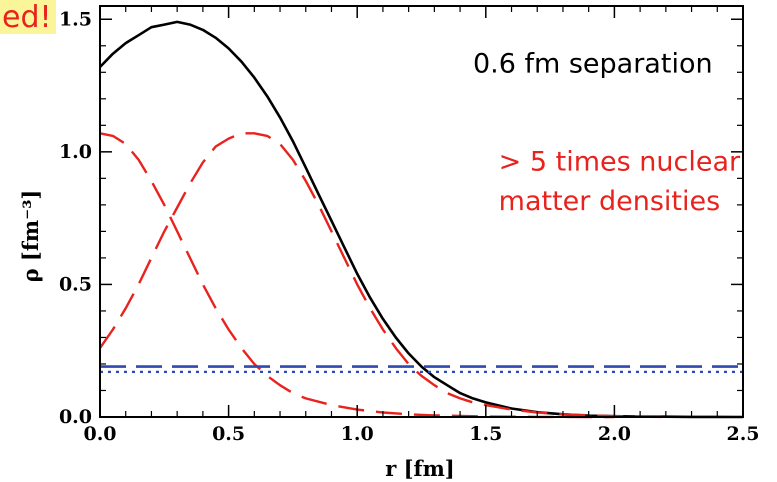 Image resolution: width=777 pixels, height=482 pixels. Describe the element at coordinates (75, 417) in the screenshot. I see `y-tick-label: 0.0` at that location.